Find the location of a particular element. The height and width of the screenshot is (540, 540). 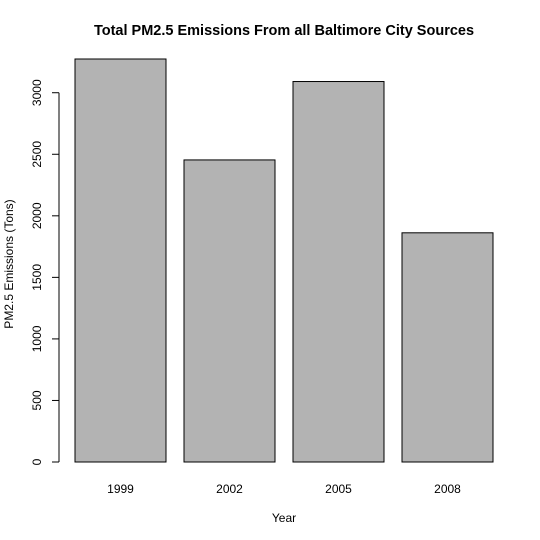

bar-2005 is located at coordinates (338, 272).